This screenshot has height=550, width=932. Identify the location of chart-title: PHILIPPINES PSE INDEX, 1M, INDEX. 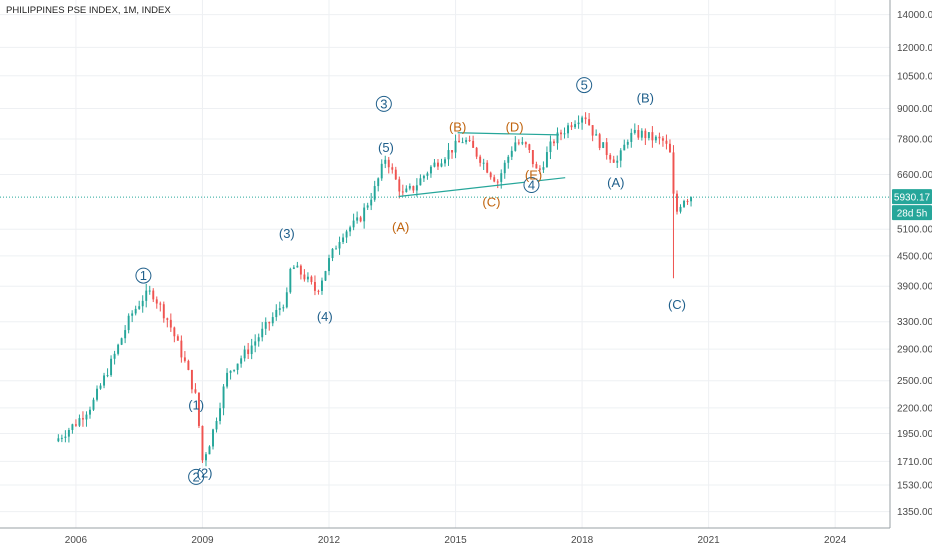
(88, 10).